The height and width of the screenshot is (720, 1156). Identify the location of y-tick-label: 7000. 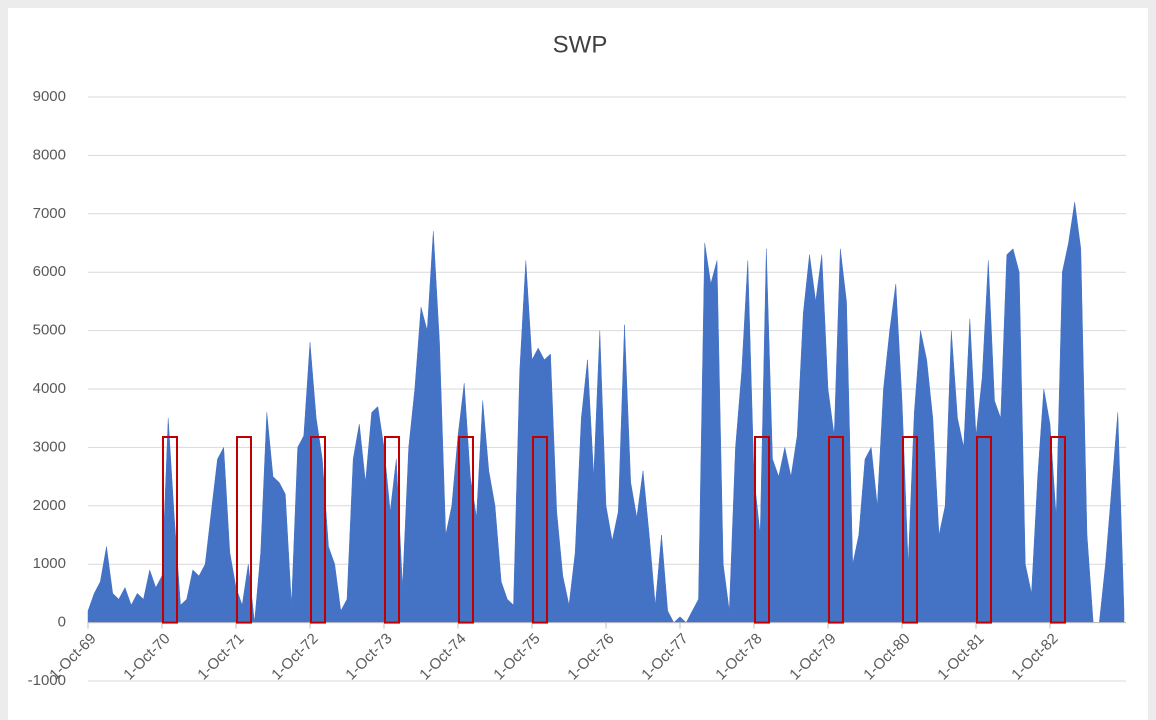
(49, 213).